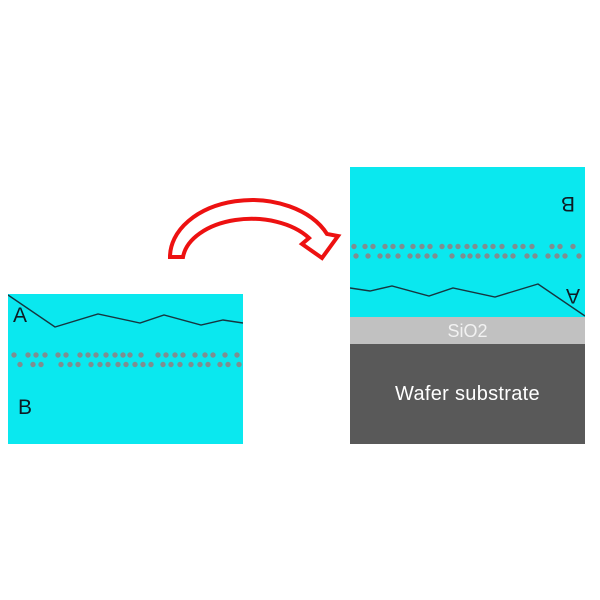  I want to click on wafer-substrate-label: Wafer substrate, so click(467, 394).